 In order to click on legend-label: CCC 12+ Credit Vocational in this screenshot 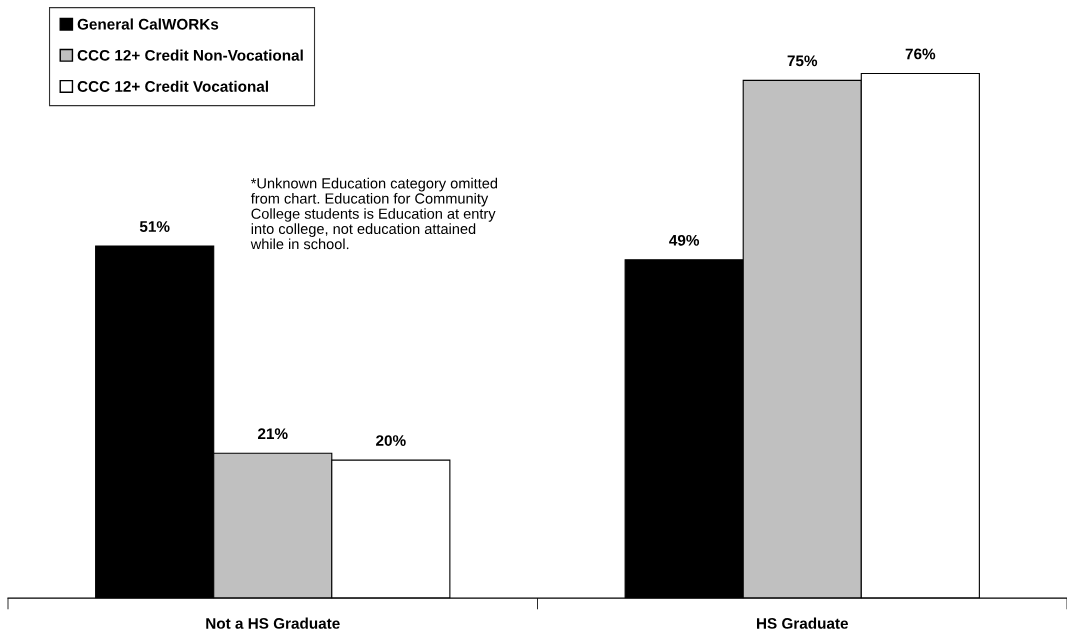, I will do `click(172, 86)`.